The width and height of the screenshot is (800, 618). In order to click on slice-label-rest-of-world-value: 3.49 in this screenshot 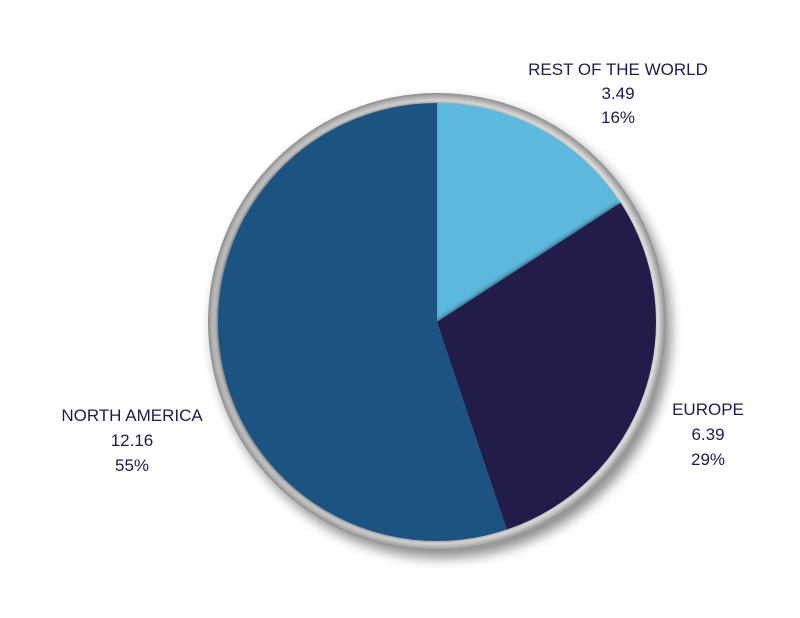, I will do `click(617, 93)`.